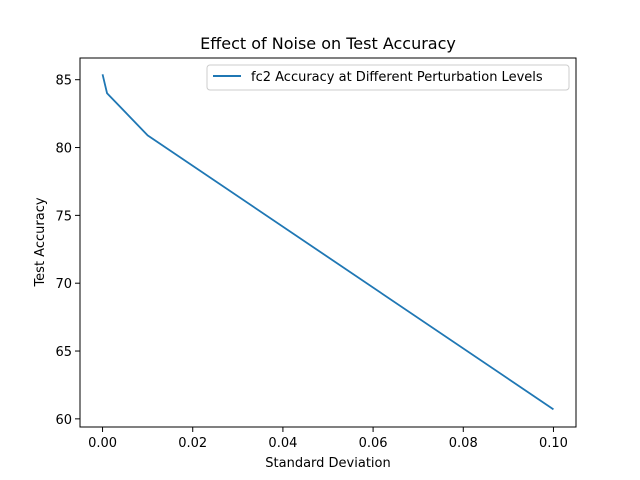 This screenshot has width=640, height=480. I want to click on y-tick-label: 65, so click(63, 352).